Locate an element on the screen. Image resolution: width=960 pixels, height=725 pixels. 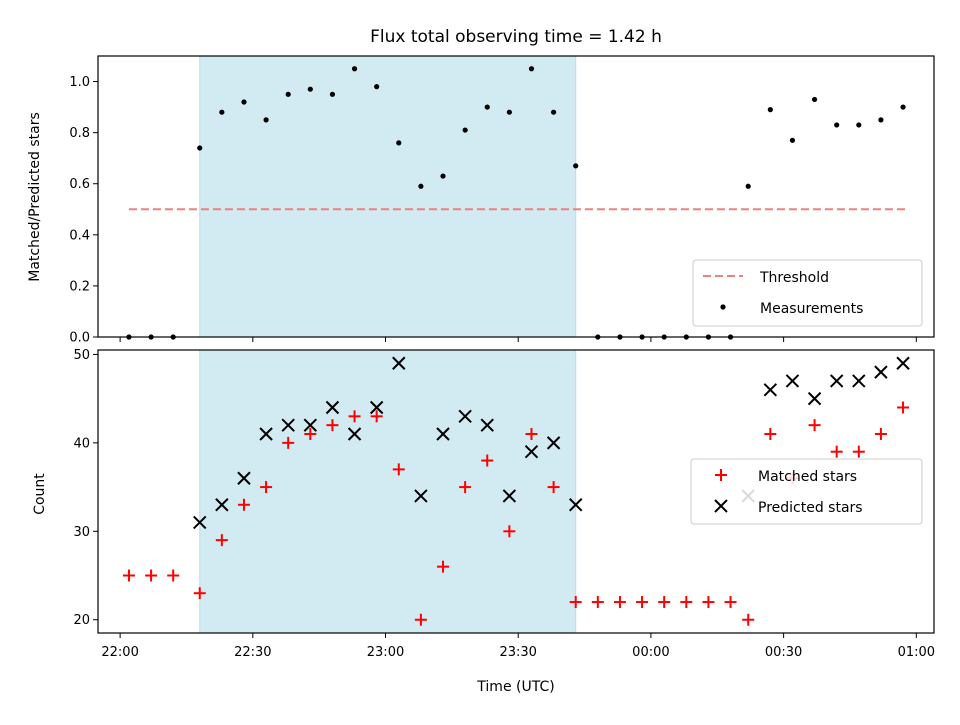
legend-threshold-label: Threshold is located at coordinates (794, 278).